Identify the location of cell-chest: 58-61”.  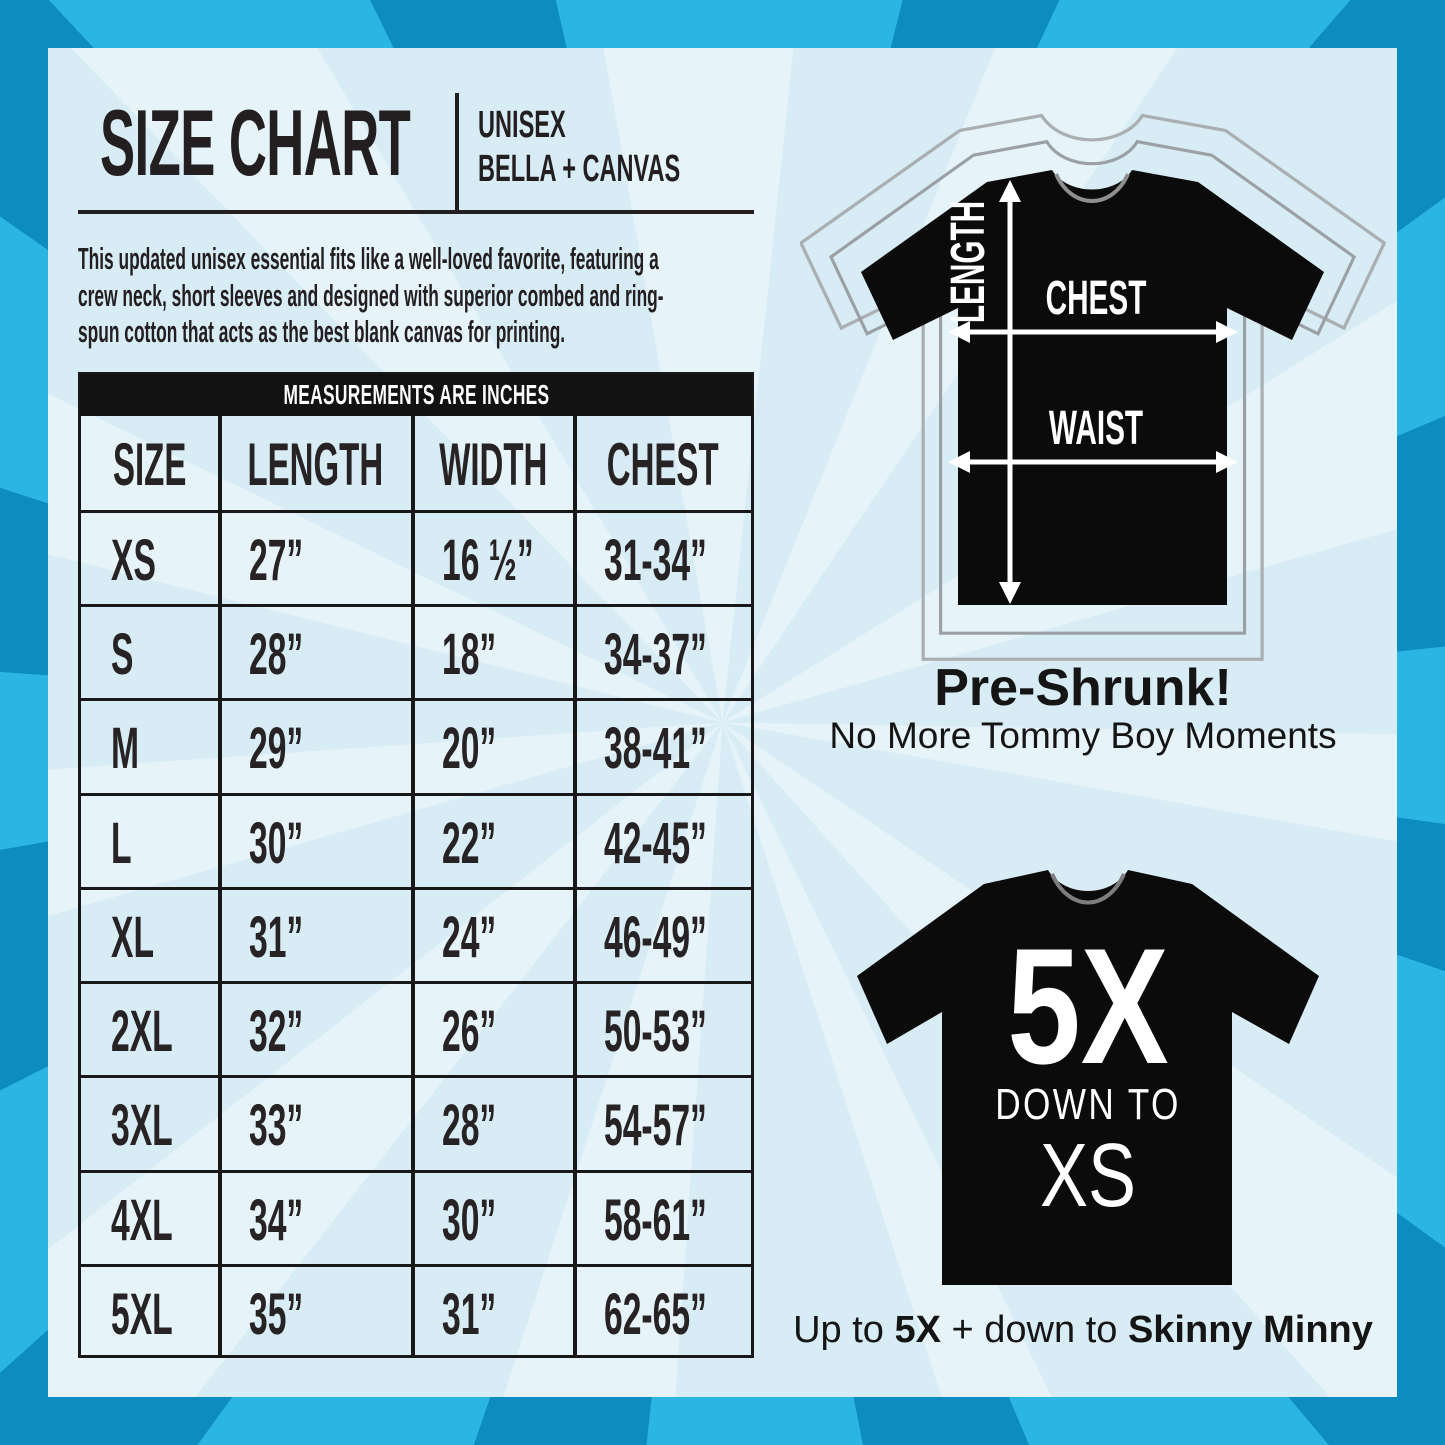
(655, 1220).